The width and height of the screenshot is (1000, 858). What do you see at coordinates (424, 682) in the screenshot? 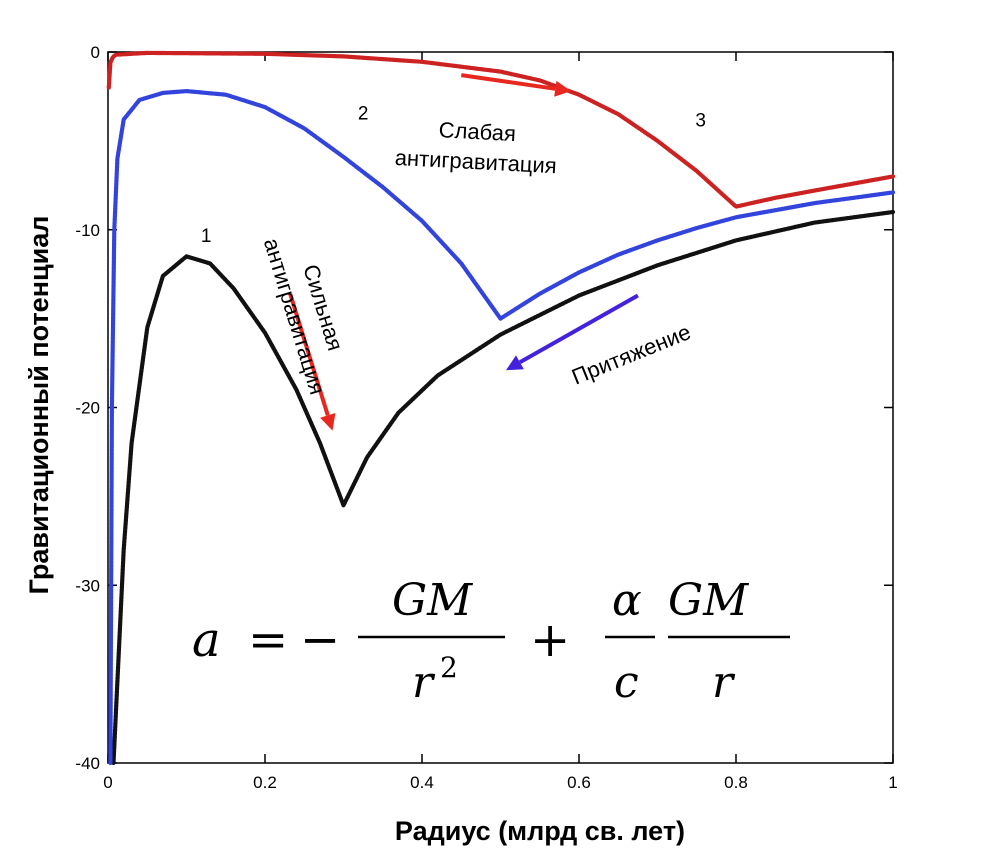
I see `formula-denominator-r: r` at bounding box center [424, 682].